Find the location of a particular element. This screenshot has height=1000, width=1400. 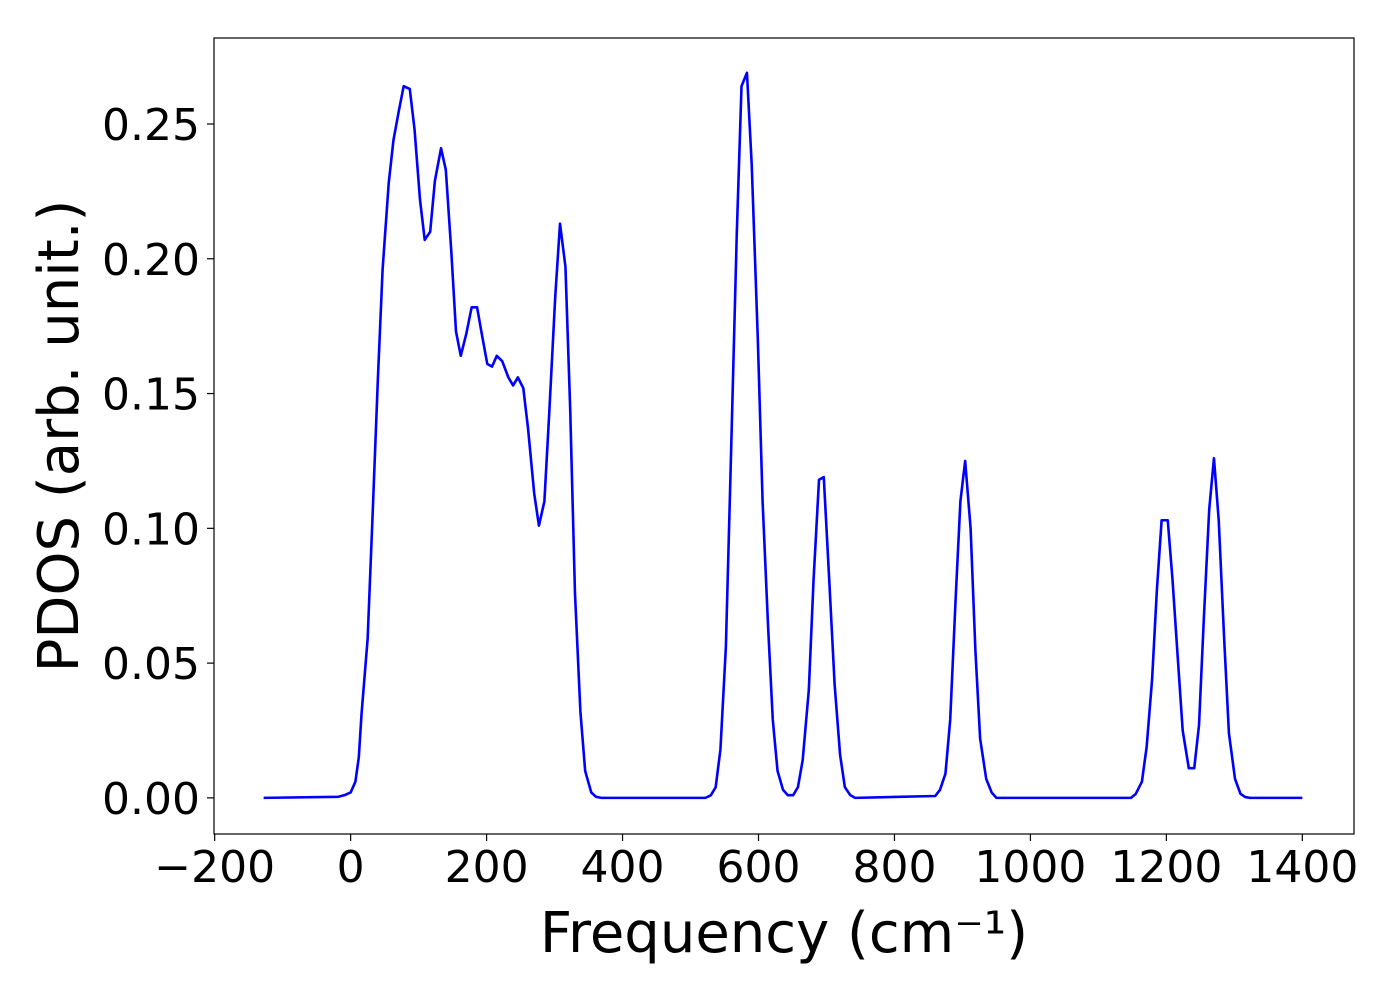

x-tick-label: 200 is located at coordinates (487, 867).